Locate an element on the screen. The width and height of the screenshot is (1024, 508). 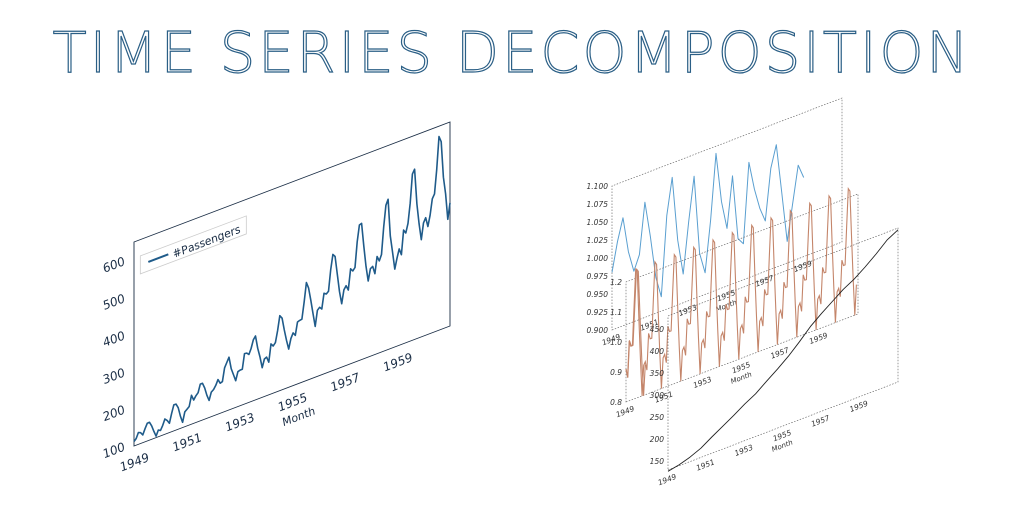
trend-y-tick-label: 450 is located at coordinates (657, 329).